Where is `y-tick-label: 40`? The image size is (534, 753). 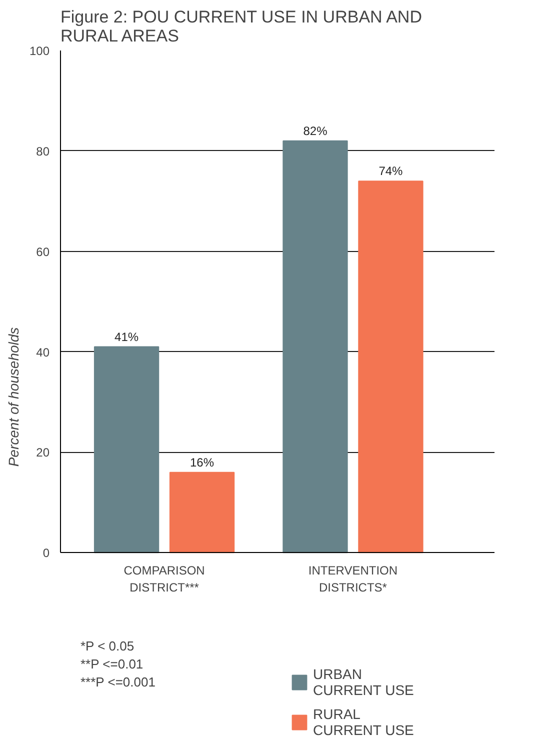
y-tick-label: 40 is located at coordinates (43, 352).